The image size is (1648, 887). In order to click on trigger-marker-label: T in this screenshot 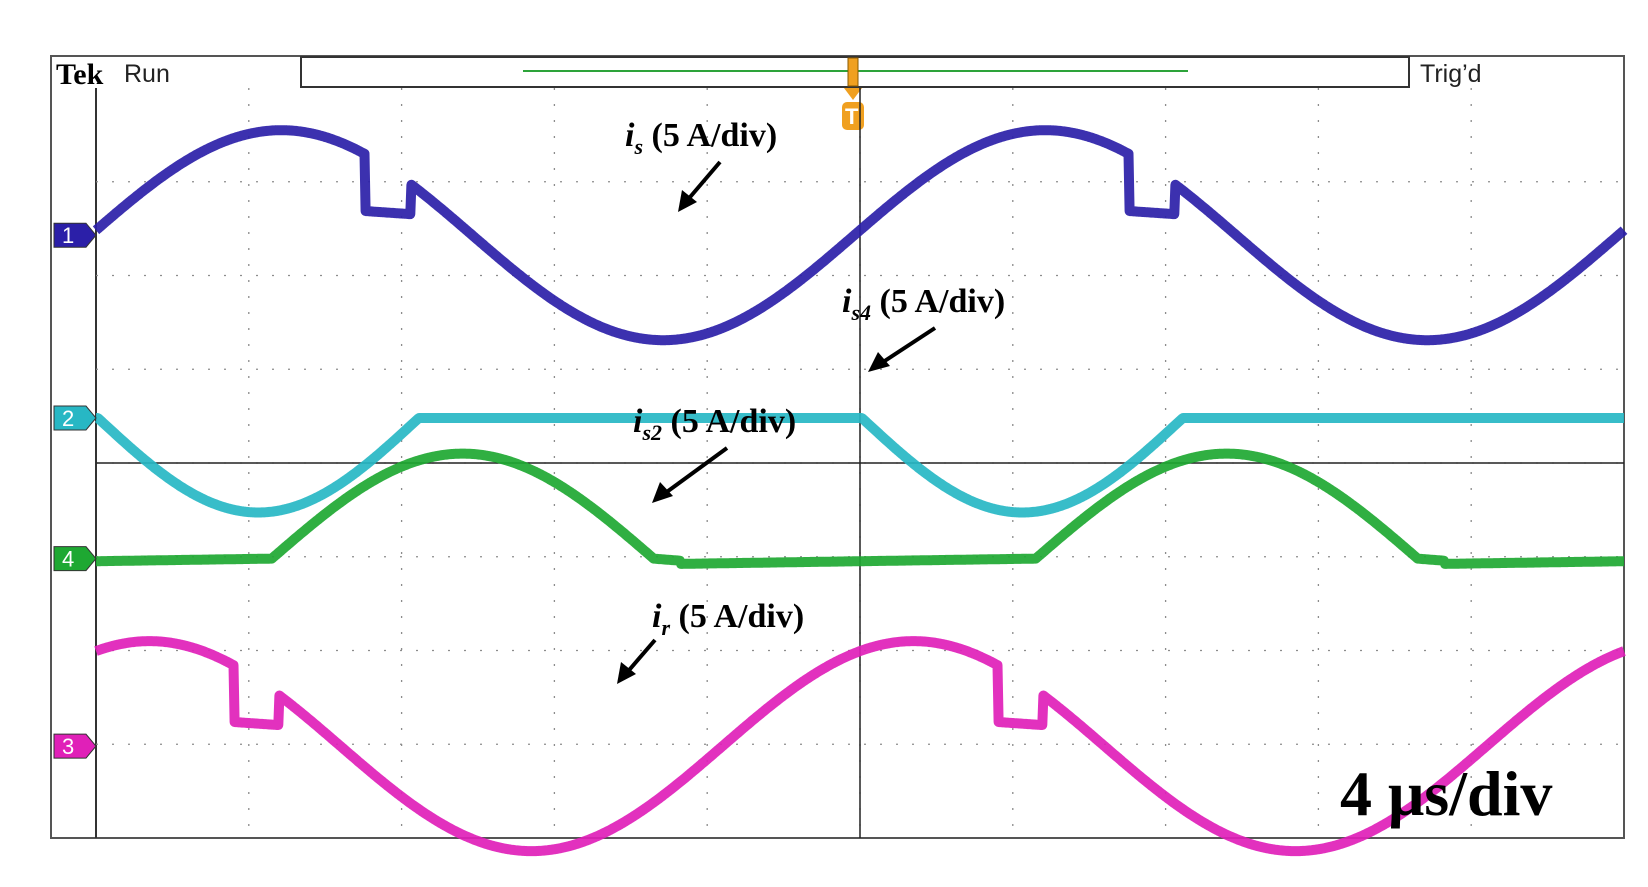, I will do `click(852, 116)`.